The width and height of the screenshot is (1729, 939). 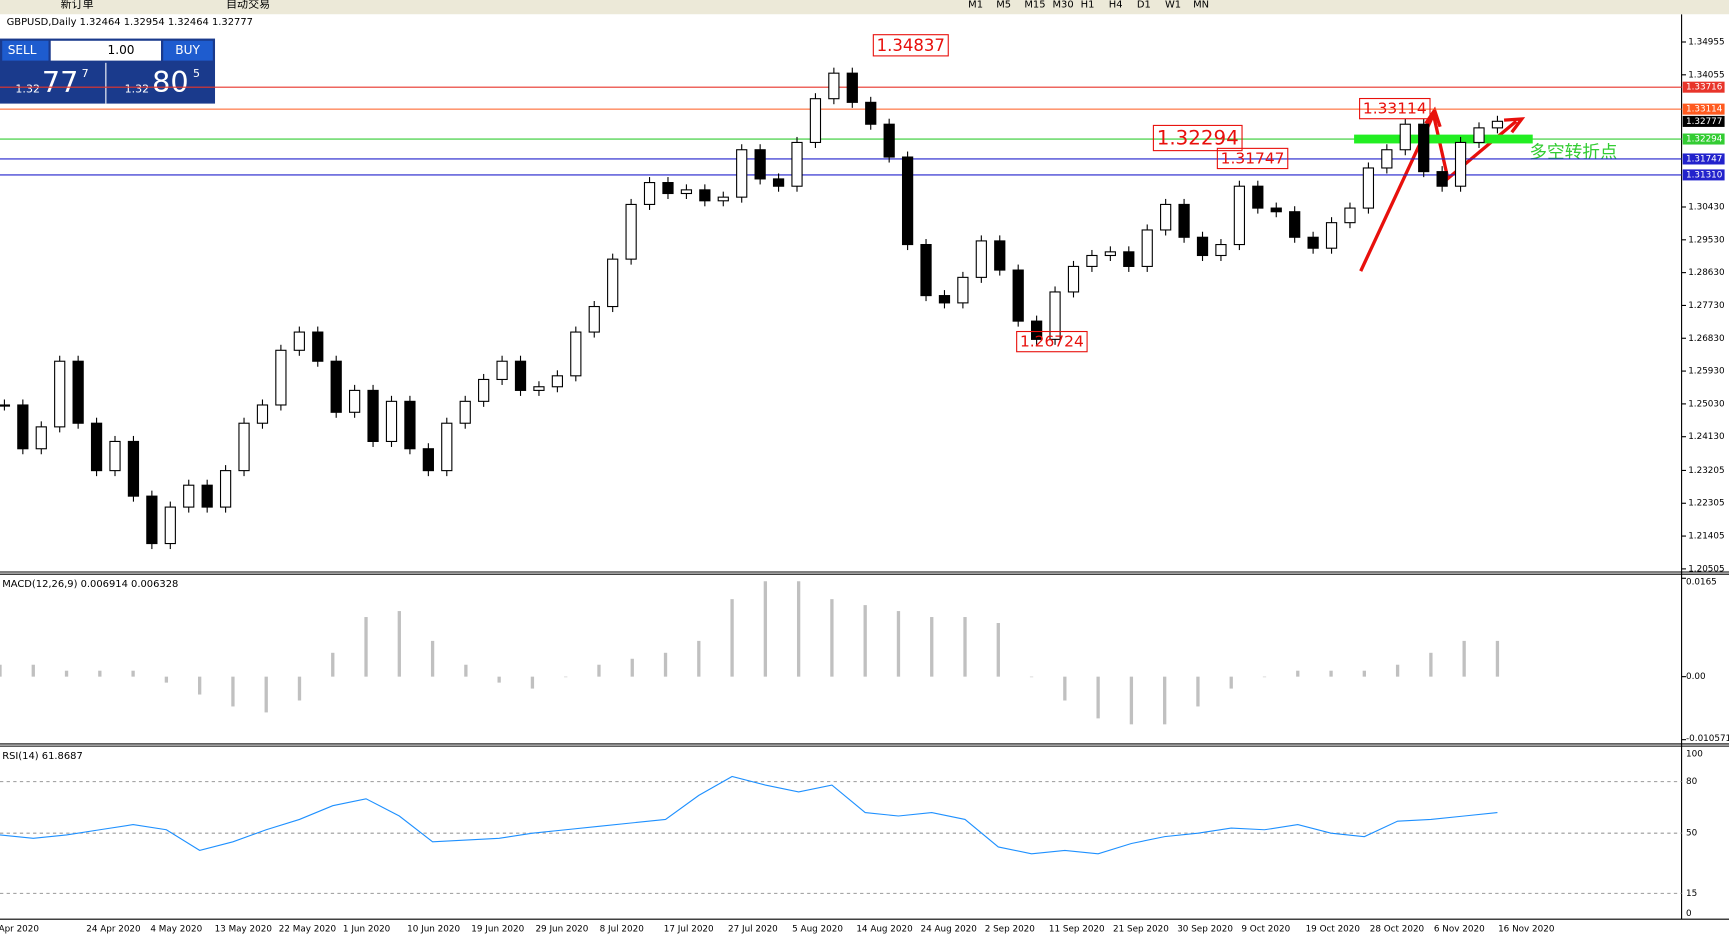 What do you see at coordinates (1333, 930) in the screenshot?
I see `x-tick-label: 19 Oct 2020` at bounding box center [1333, 930].